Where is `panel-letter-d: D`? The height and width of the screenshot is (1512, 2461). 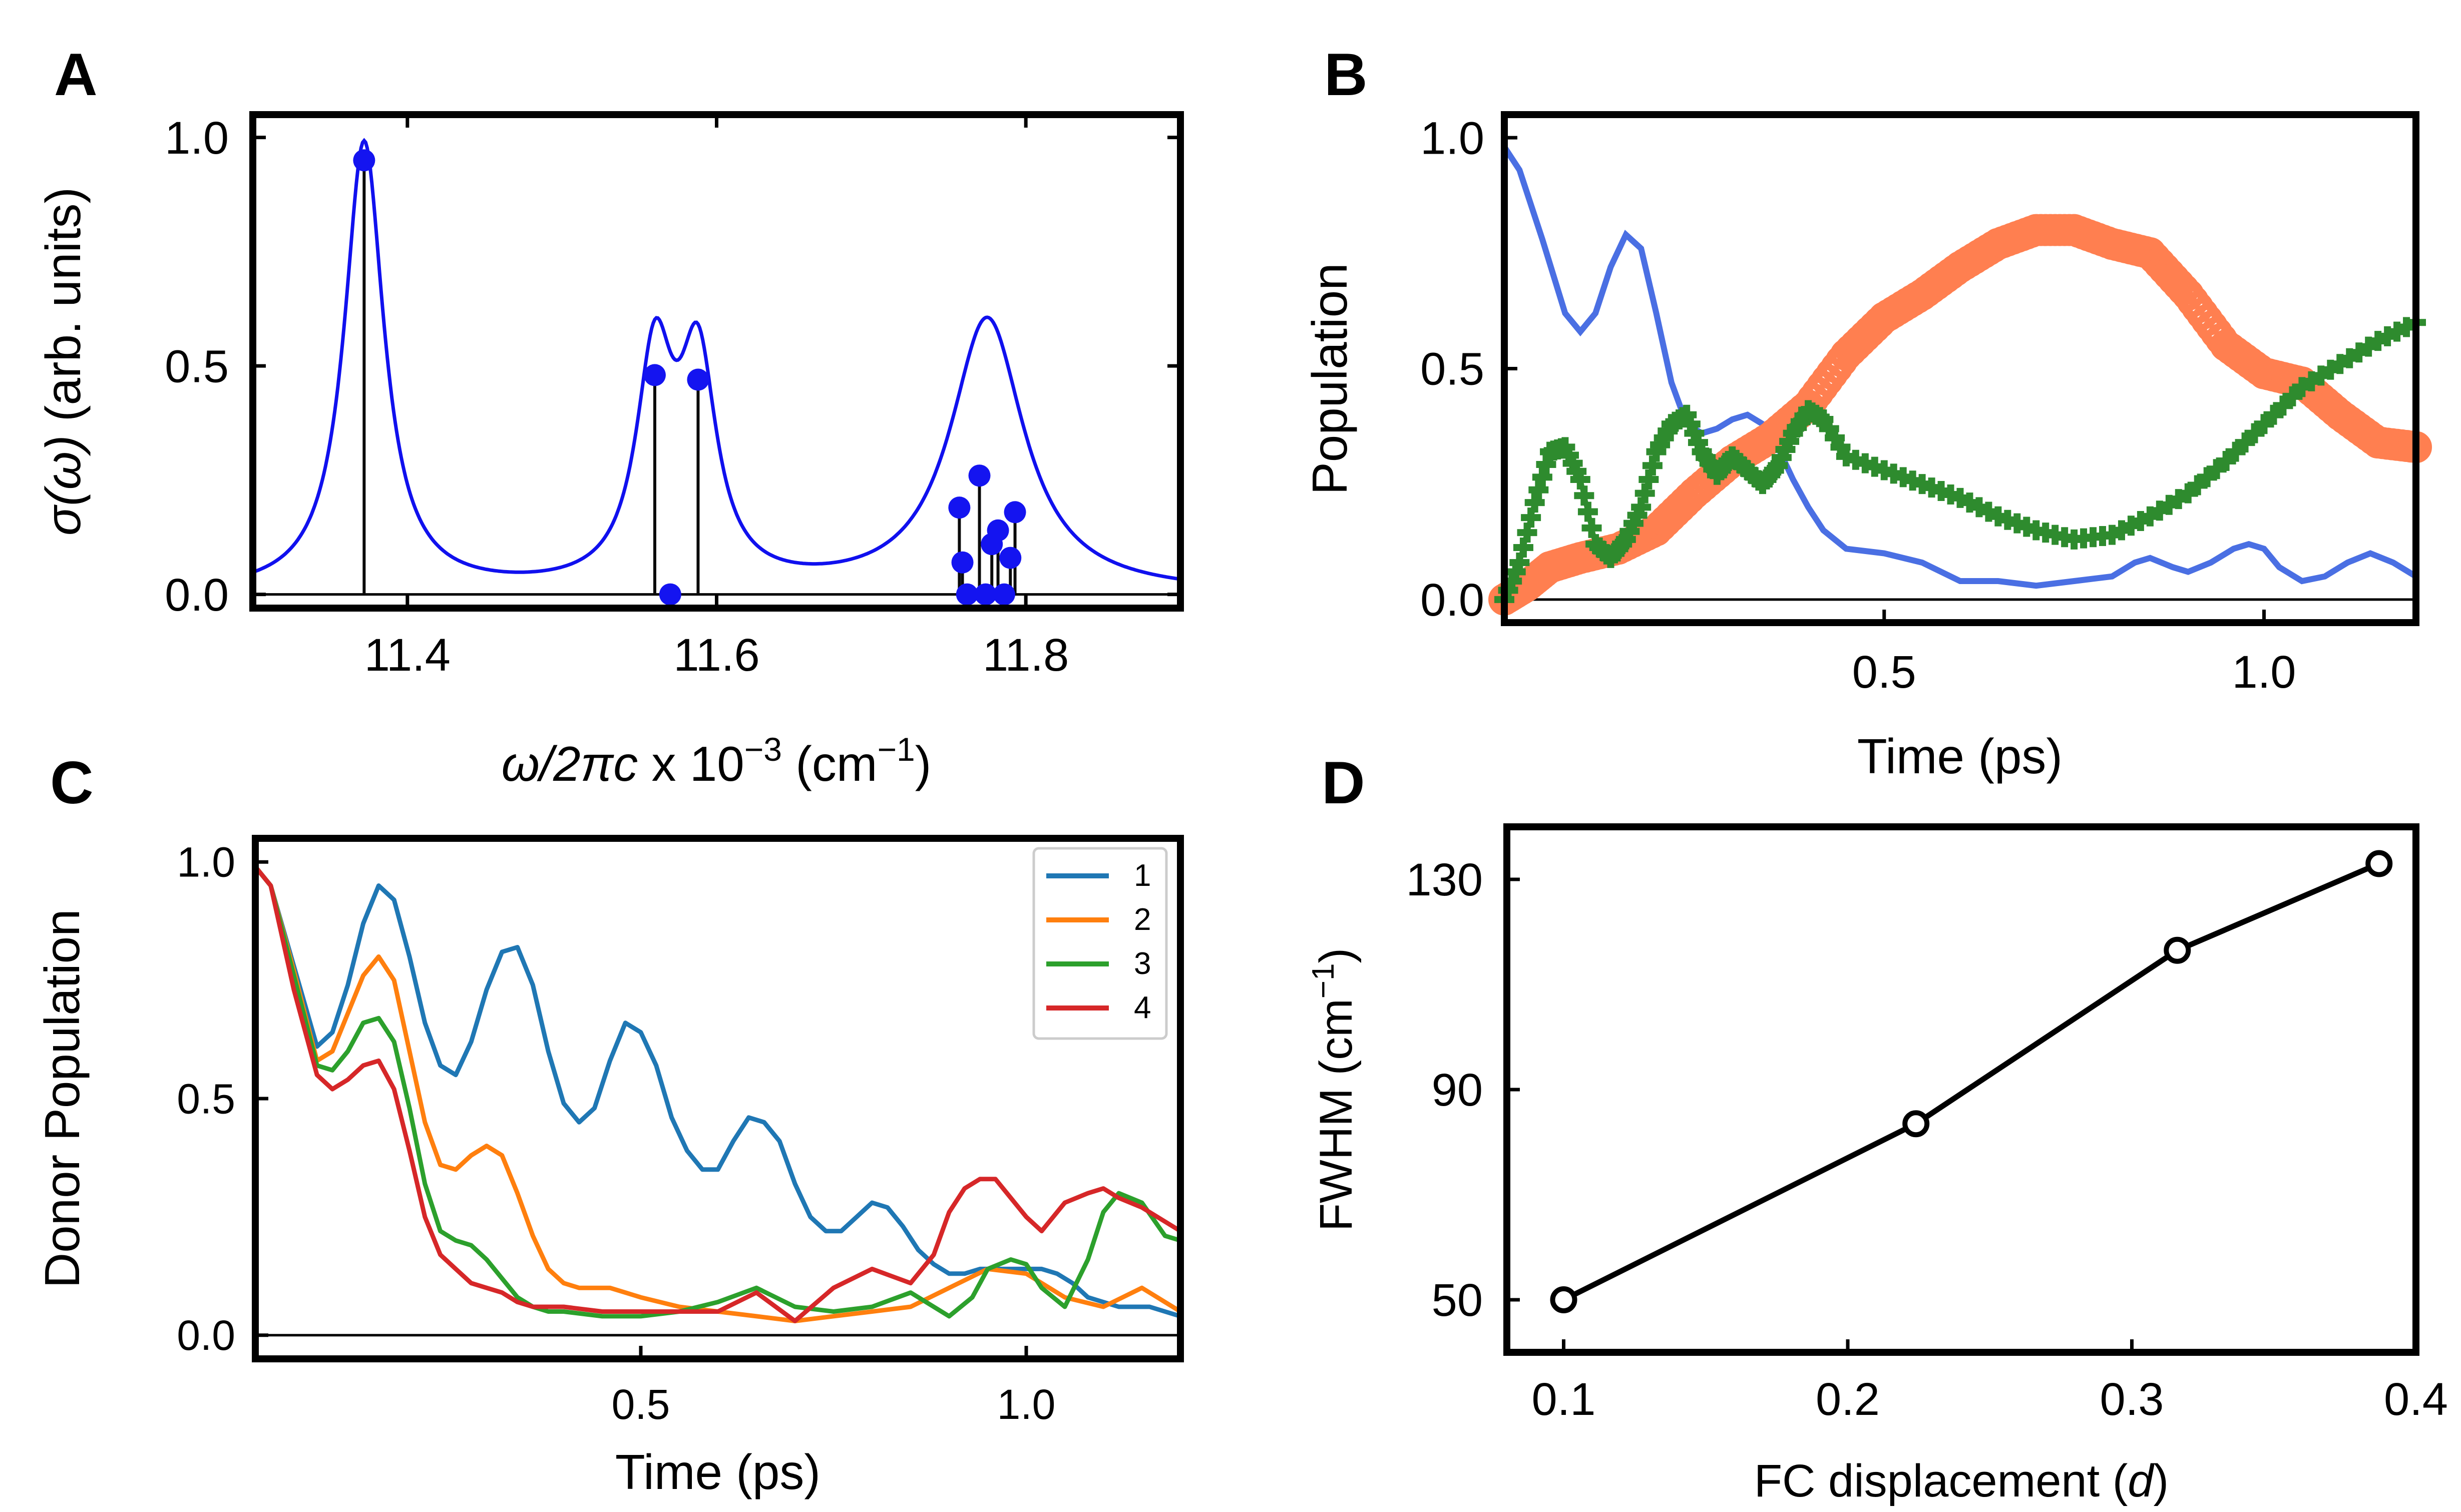
panel-letter-d: D is located at coordinates (1344, 782).